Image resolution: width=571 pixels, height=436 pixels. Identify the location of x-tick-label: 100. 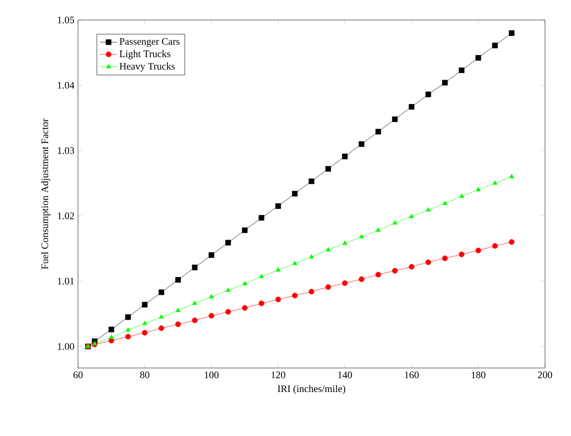
(211, 375).